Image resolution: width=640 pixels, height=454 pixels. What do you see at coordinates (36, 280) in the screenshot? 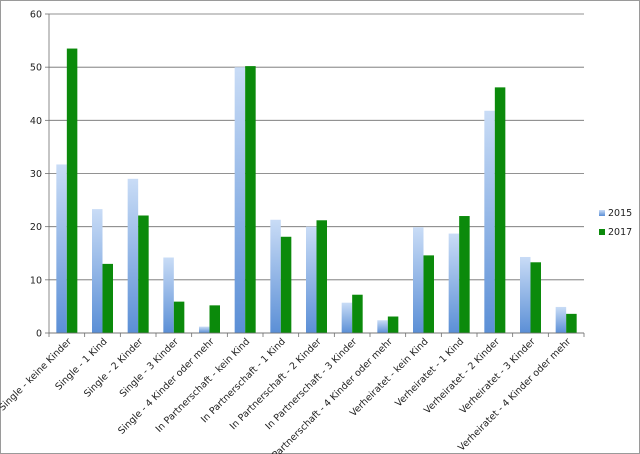
I see `y-tick-label: 10` at bounding box center [36, 280].